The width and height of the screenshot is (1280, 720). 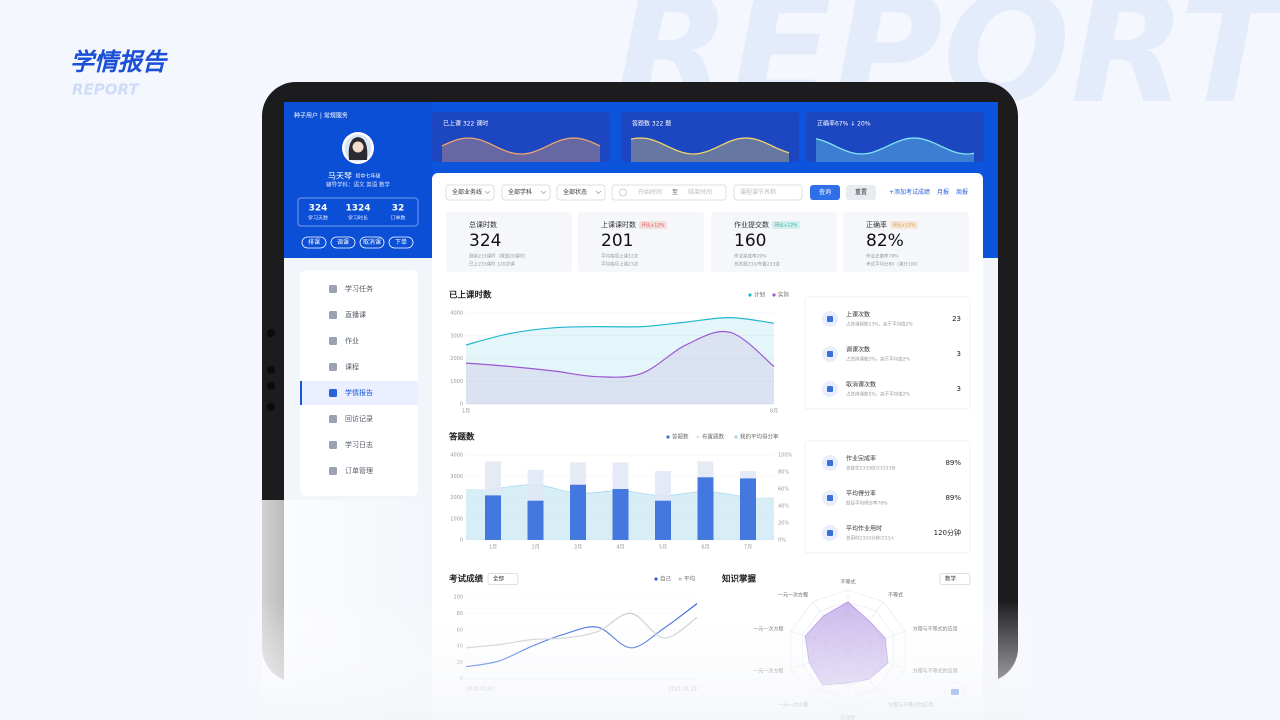 I want to click on side-desc: 总用时2333分钟/233人, so click(x=870, y=538).